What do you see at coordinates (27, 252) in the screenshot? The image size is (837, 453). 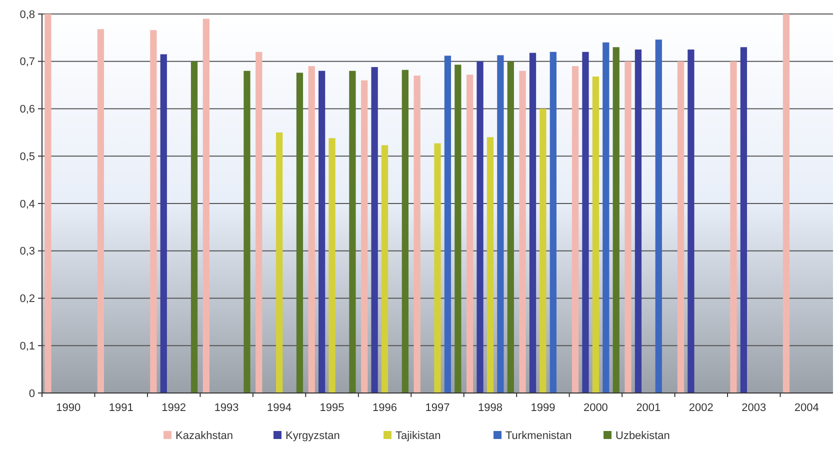 I see `y-tick-label: 0,3` at bounding box center [27, 252].